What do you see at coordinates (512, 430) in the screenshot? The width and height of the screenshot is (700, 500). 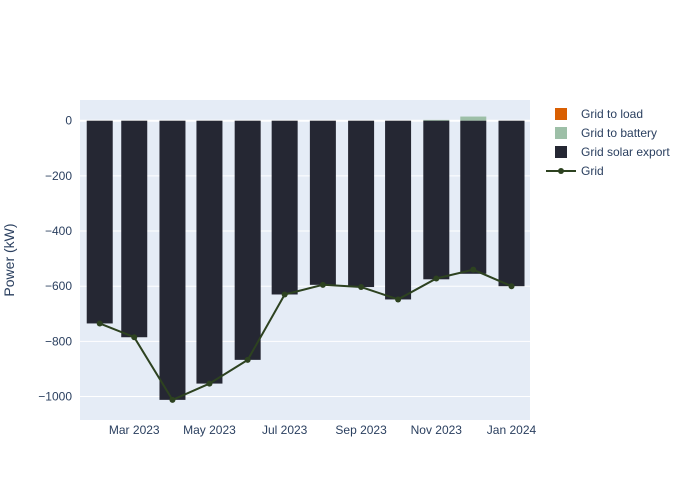 I see `x-tick-label: Jan 2024` at bounding box center [512, 430].